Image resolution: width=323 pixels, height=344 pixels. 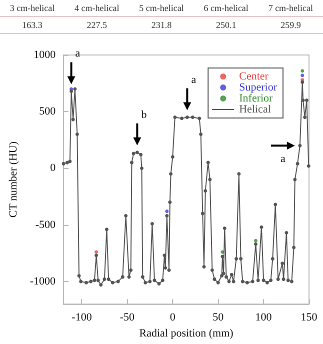 I want to click on text: 250.1, so click(x=226, y=25).